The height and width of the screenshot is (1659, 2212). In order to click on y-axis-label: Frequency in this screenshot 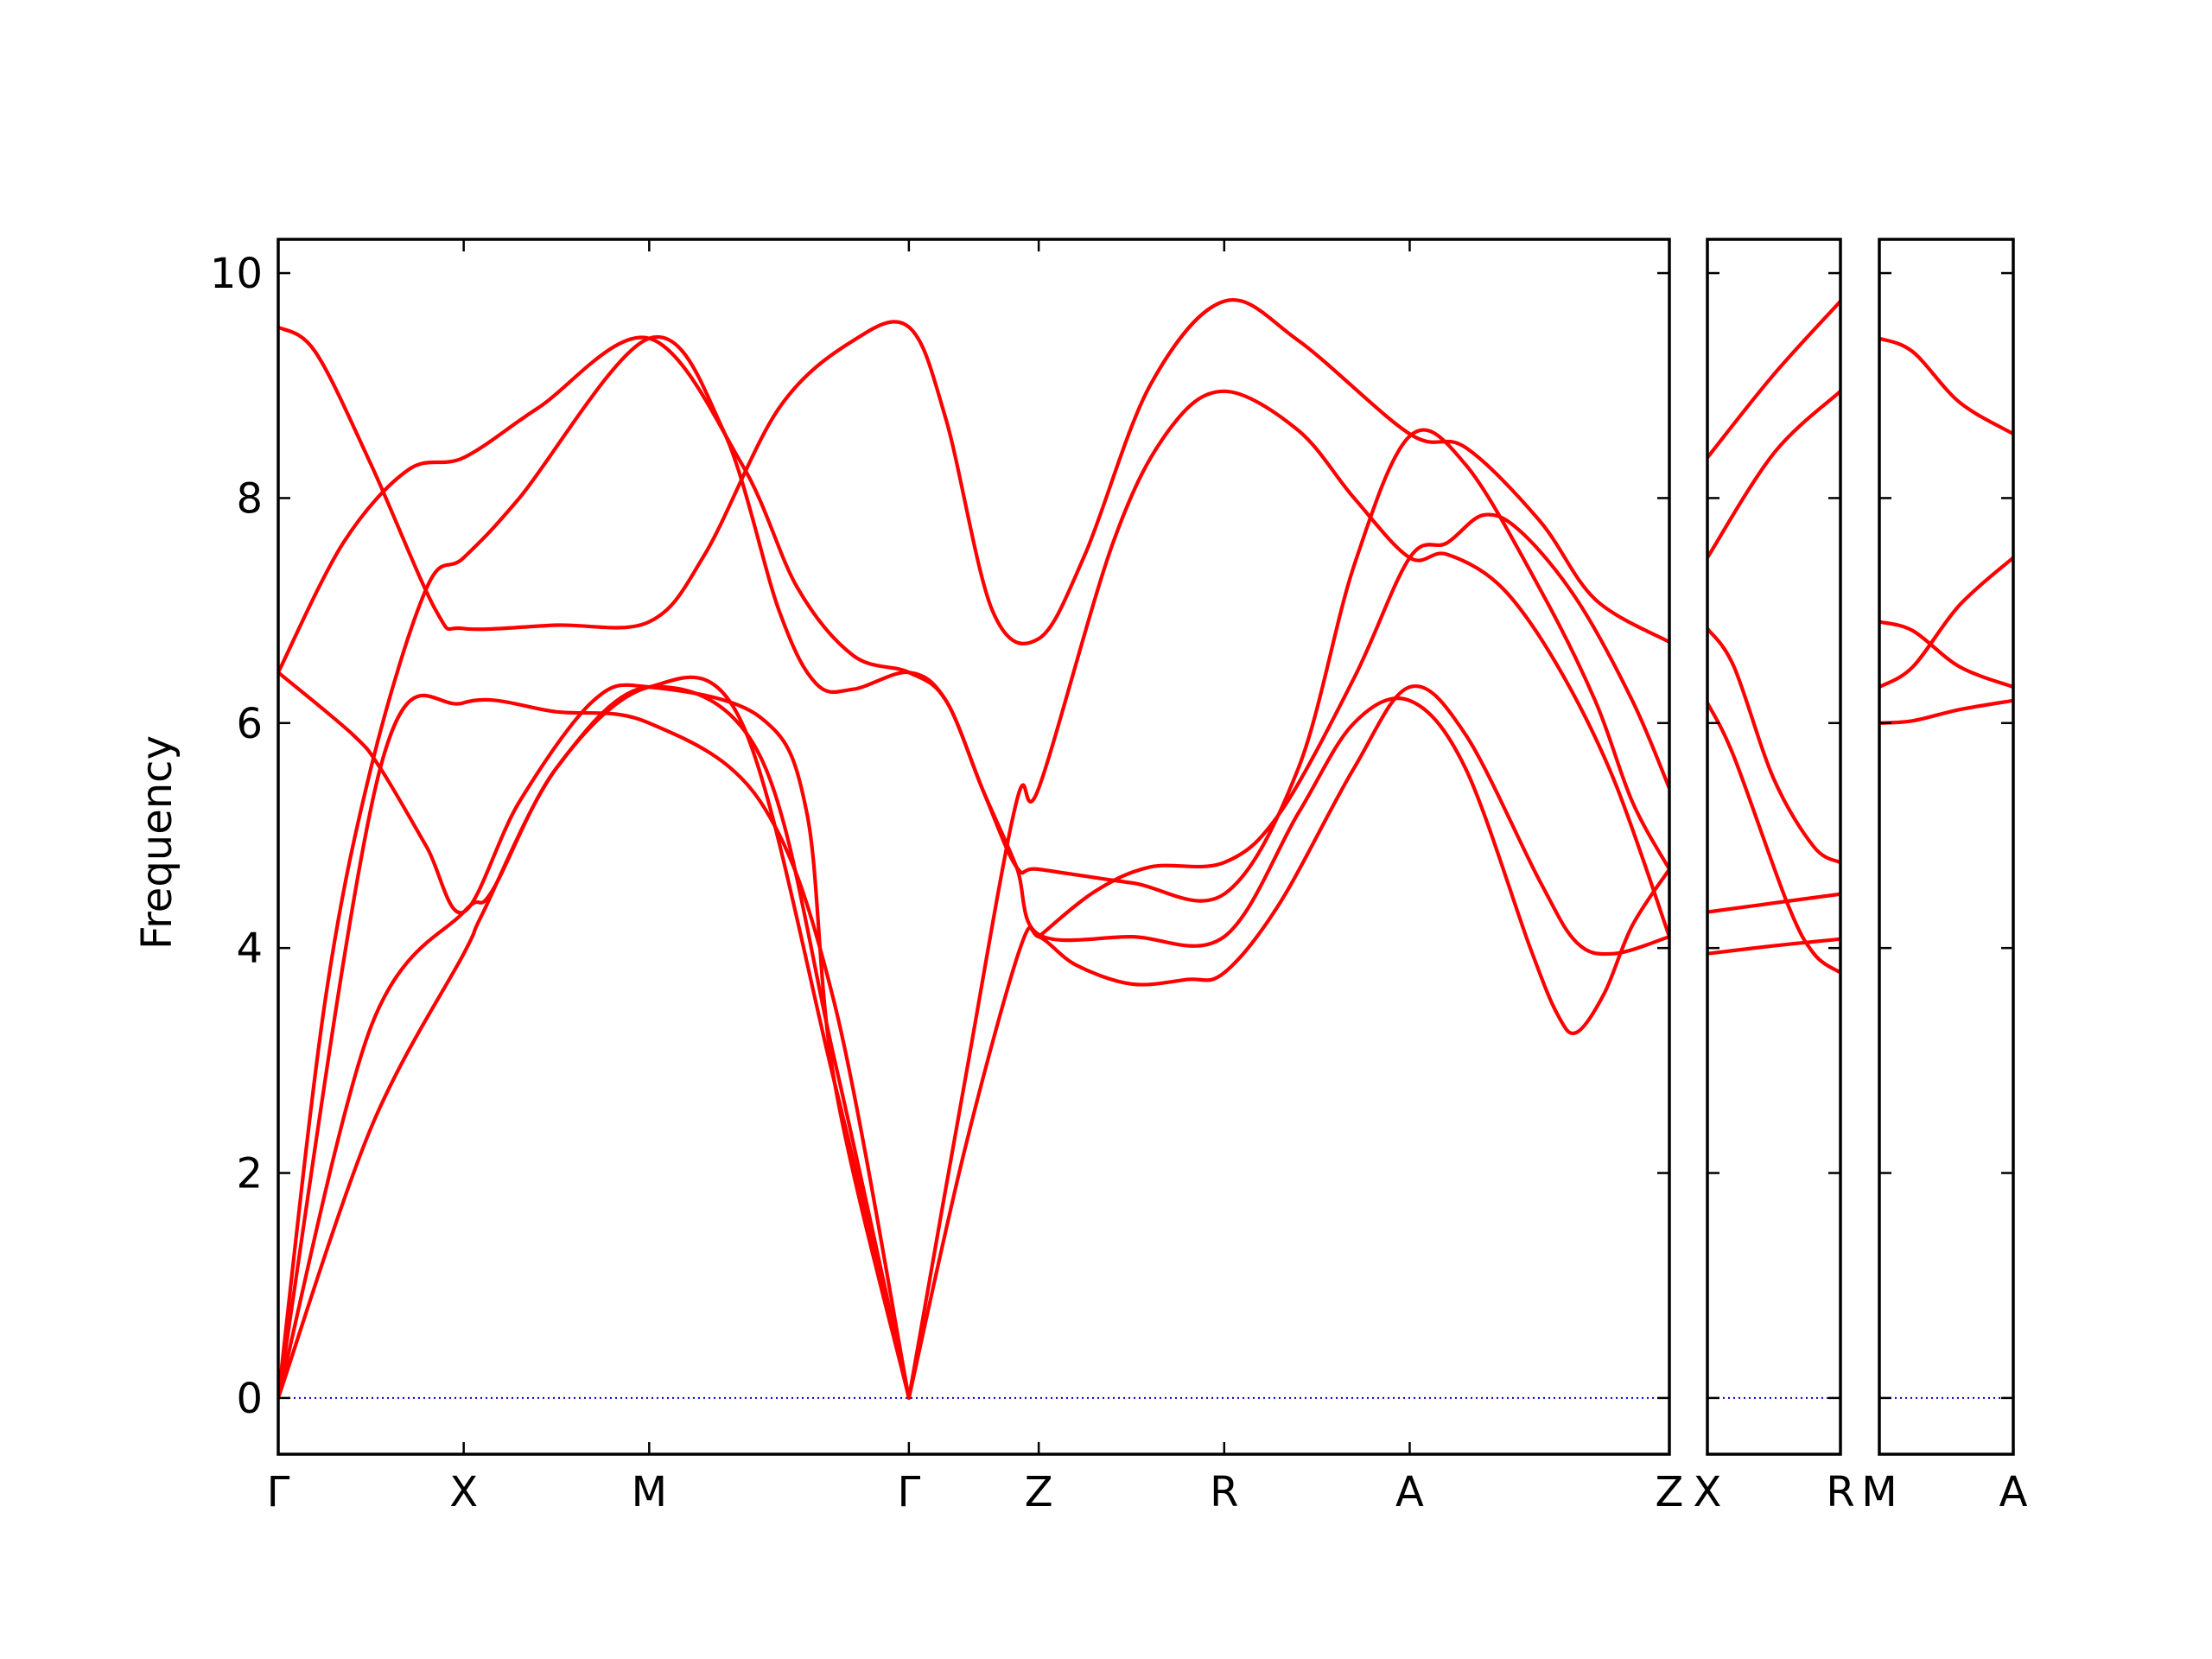, I will do `click(157, 842)`.